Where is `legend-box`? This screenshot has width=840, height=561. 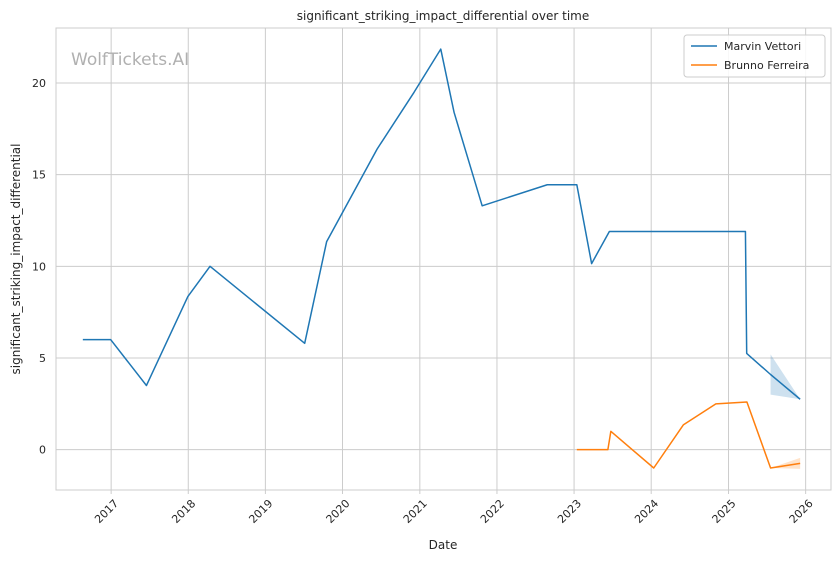 legend-box is located at coordinates (754, 56).